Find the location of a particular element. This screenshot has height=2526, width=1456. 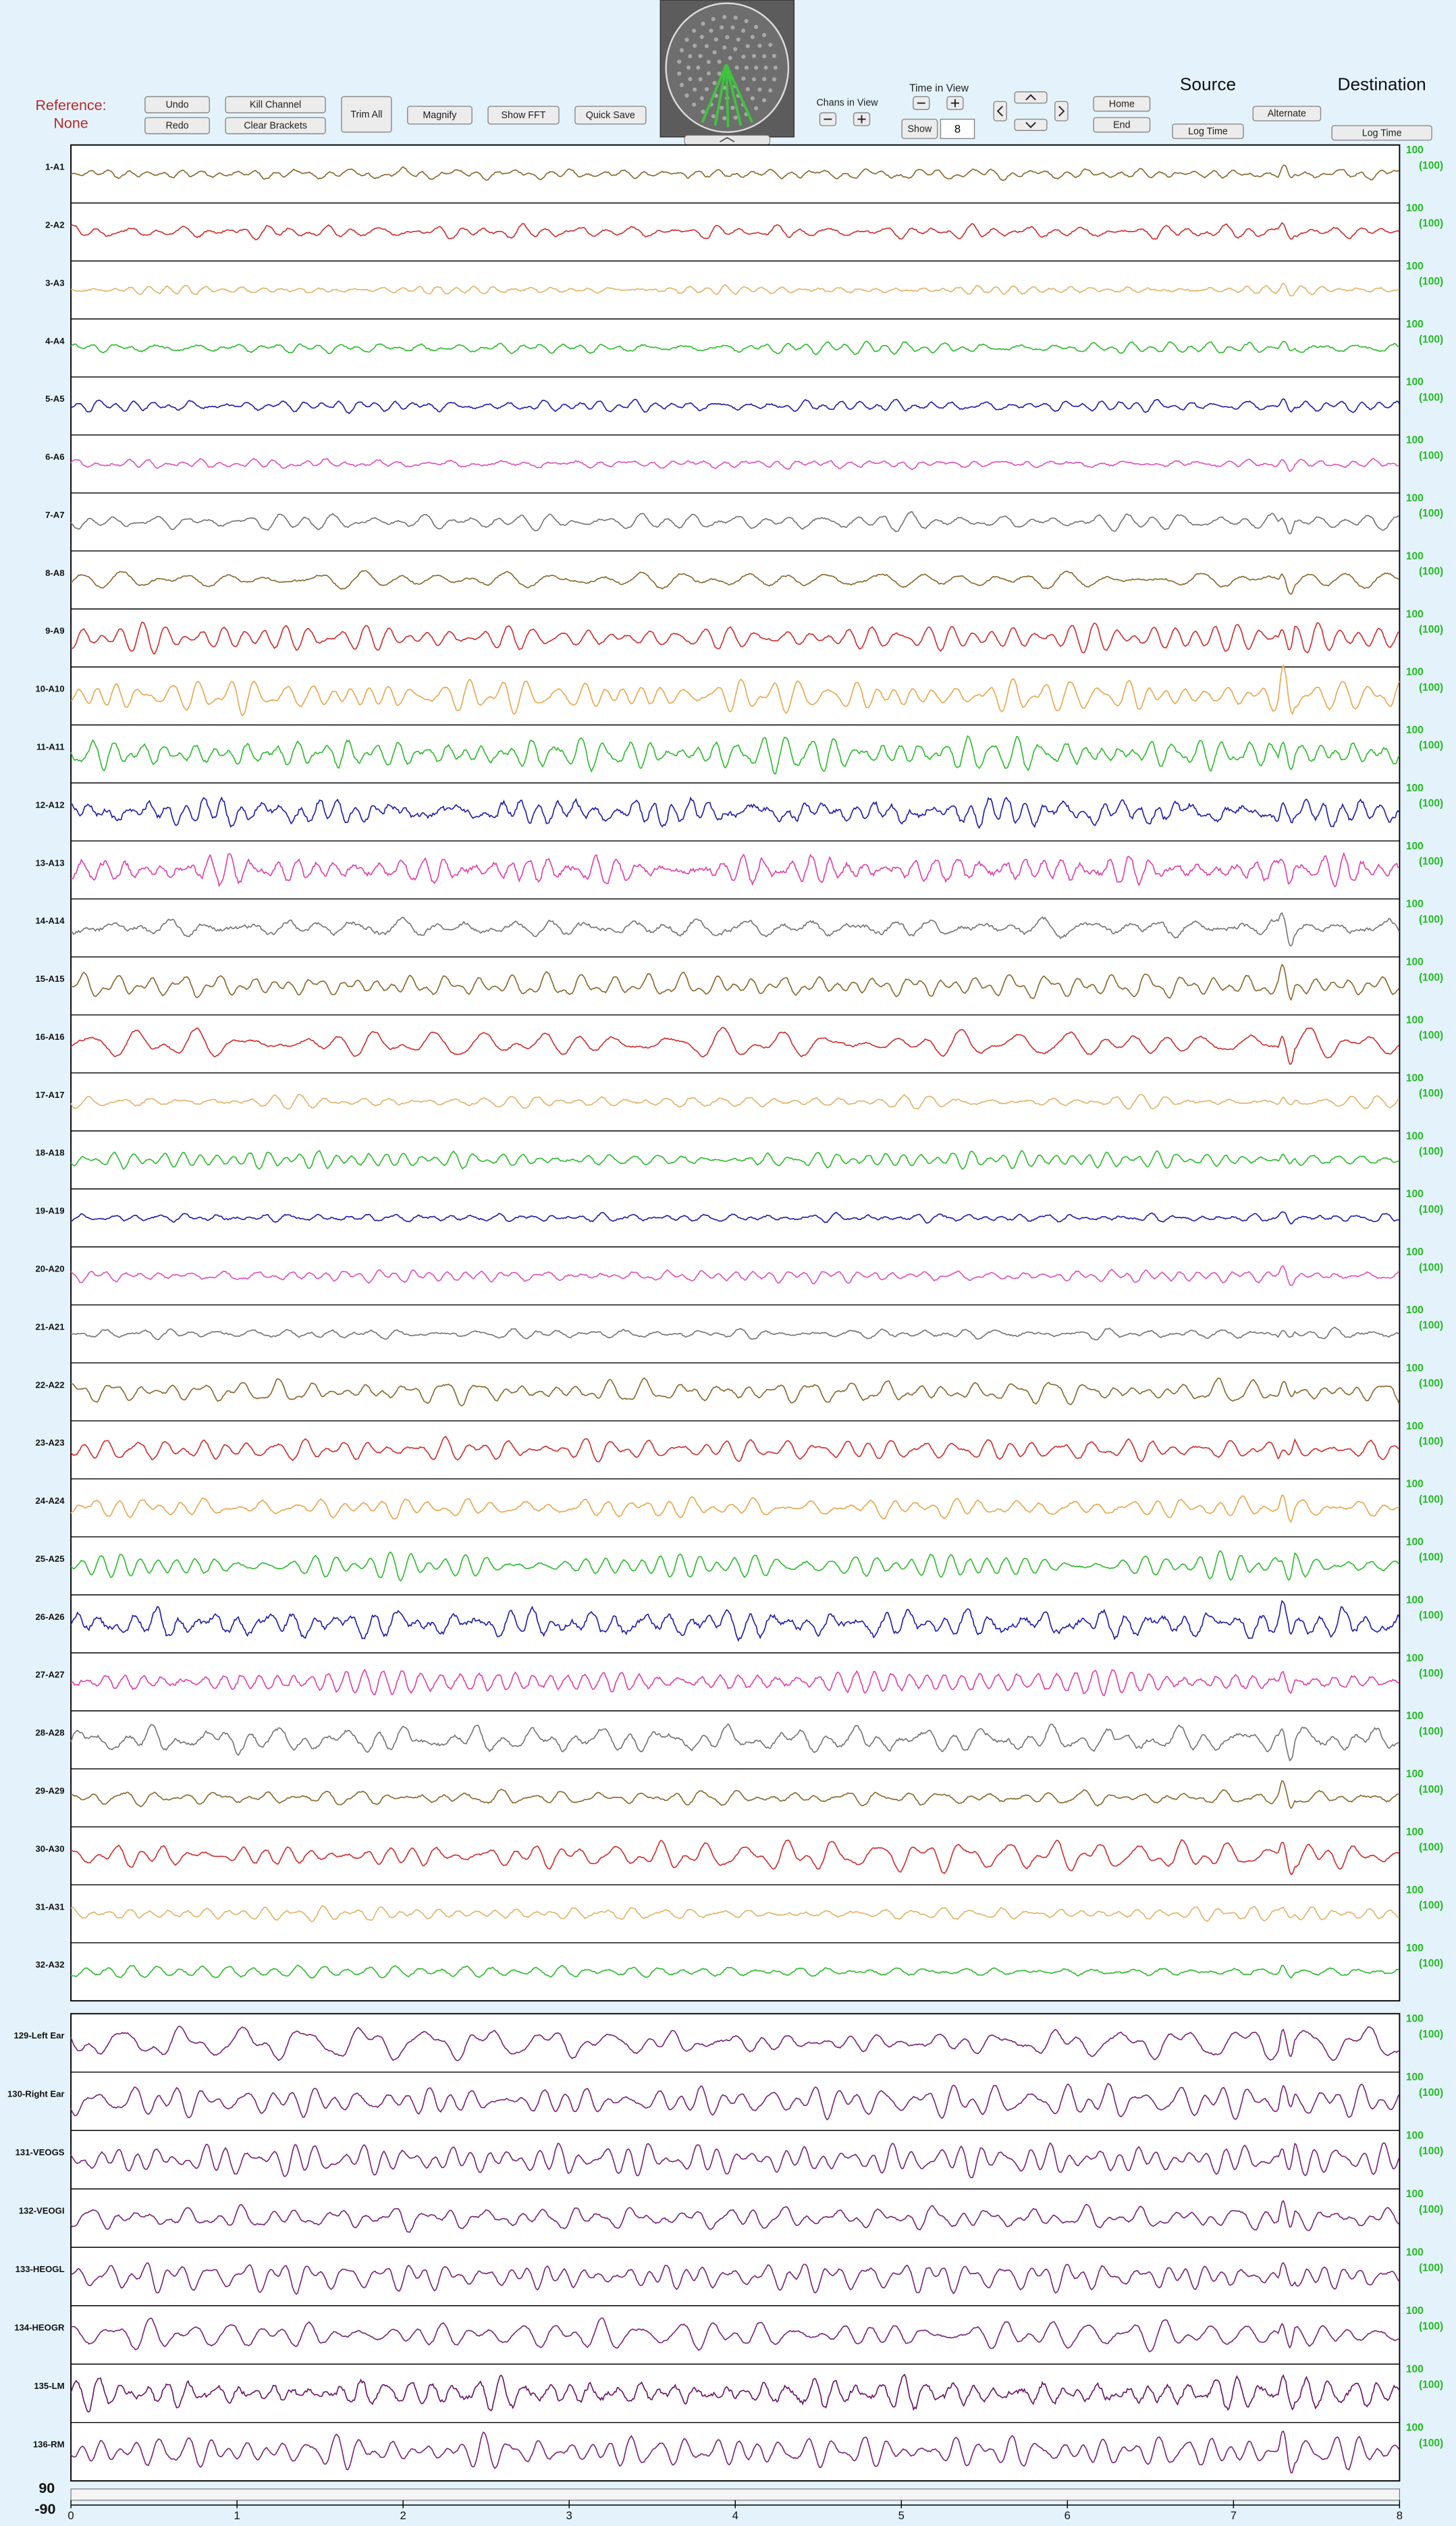

channel-label: 1-A1 is located at coordinates (54, 167).